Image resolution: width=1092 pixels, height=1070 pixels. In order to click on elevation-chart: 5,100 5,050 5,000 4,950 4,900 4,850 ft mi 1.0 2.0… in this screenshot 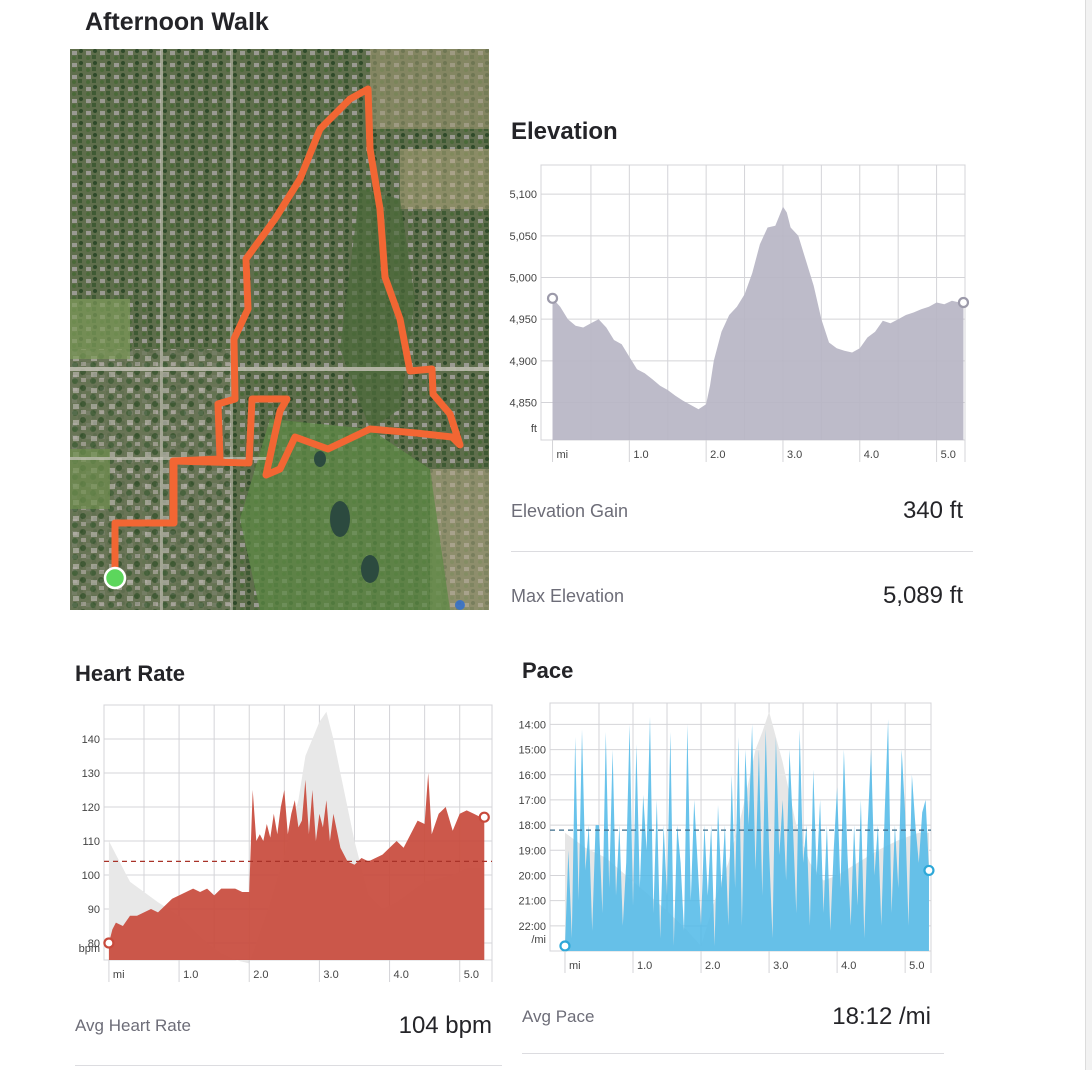, I will do `click(740, 314)`.